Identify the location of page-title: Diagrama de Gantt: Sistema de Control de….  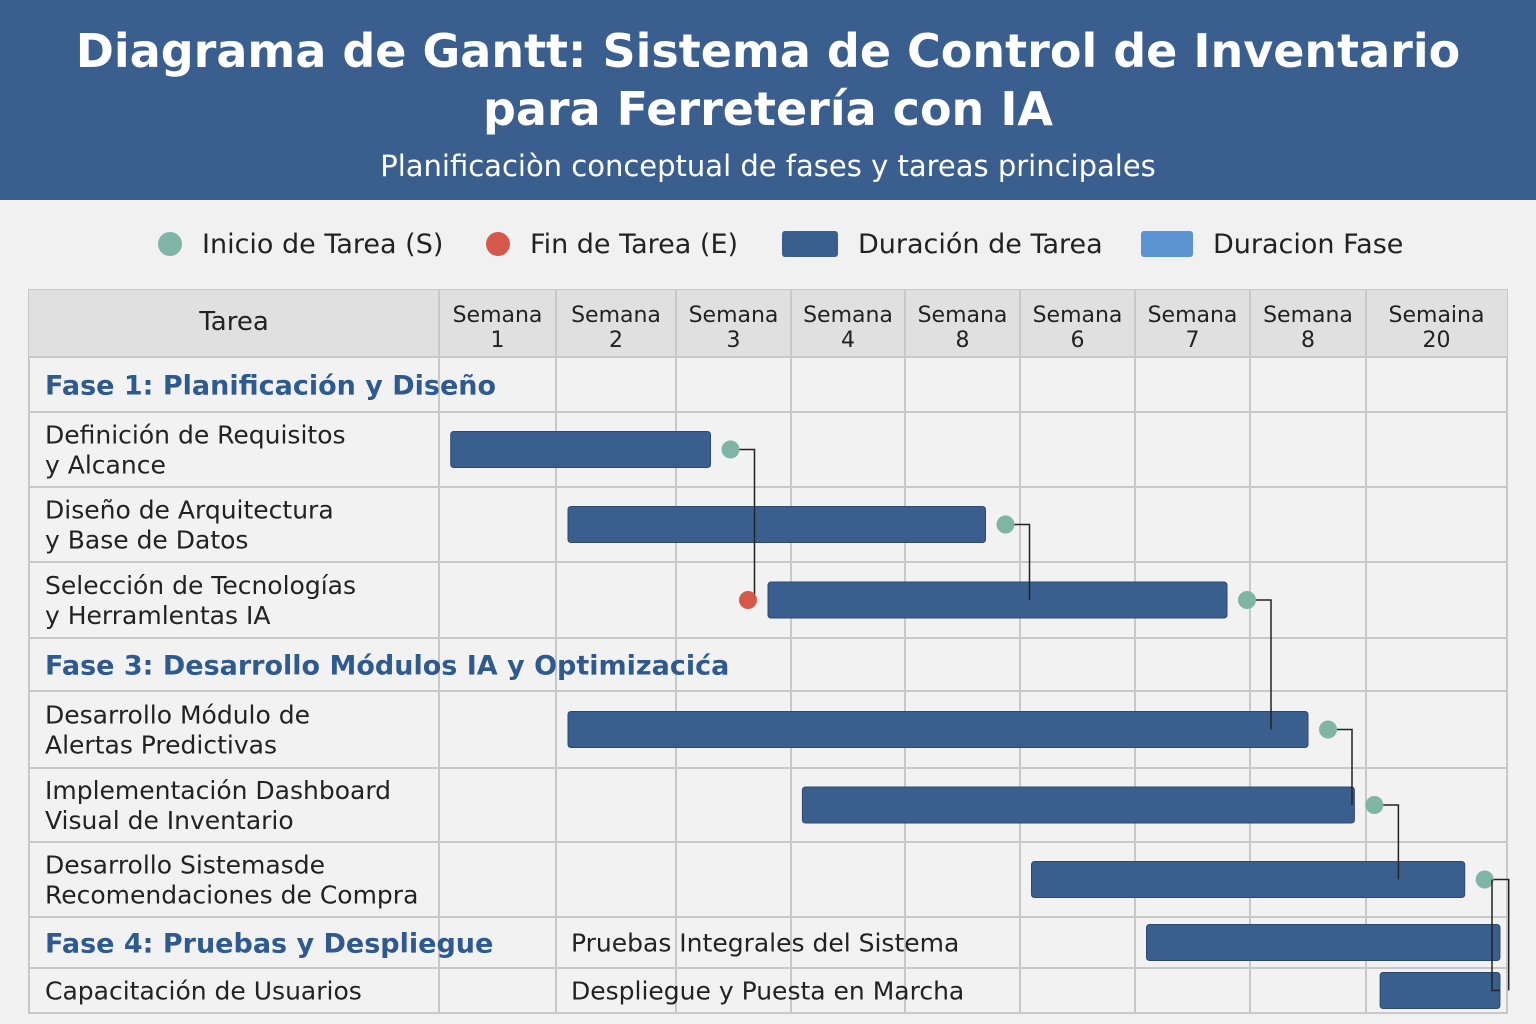
(768, 80).